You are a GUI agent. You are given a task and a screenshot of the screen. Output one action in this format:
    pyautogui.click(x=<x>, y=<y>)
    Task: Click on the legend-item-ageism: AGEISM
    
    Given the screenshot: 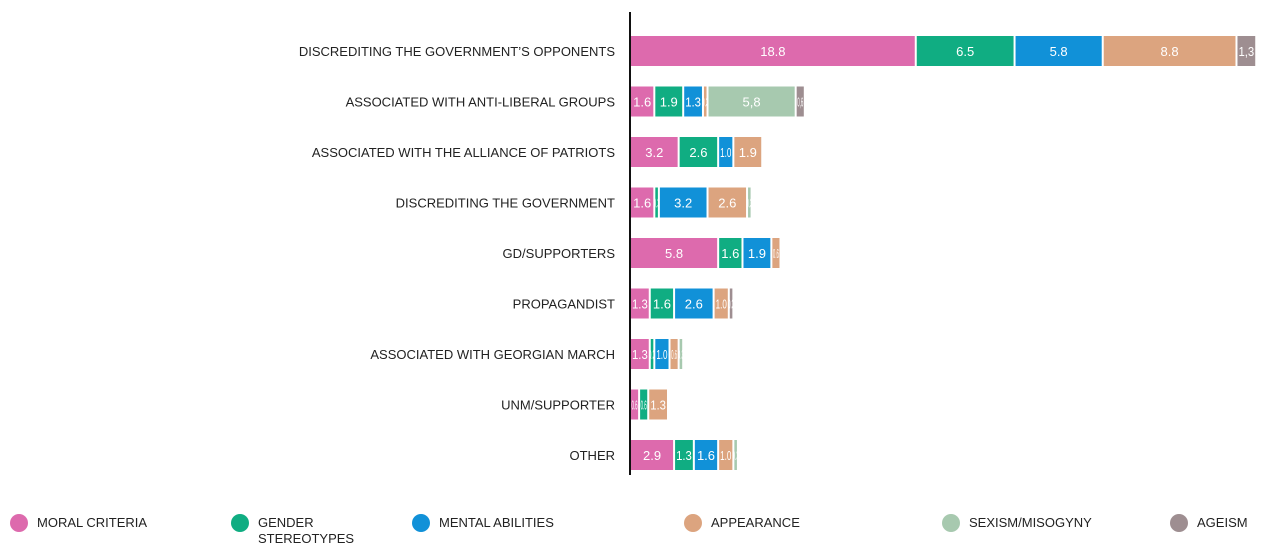 What is the action you would take?
    pyautogui.click(x=1209, y=523)
    